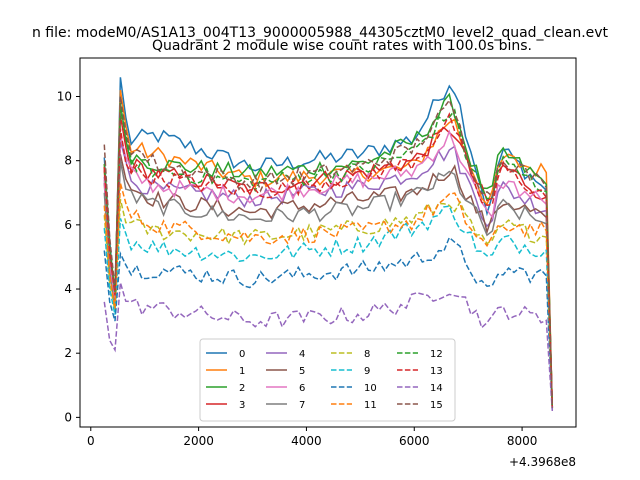 The width and height of the screenshot is (640, 480). I want to click on y-tick-label: 8, so click(68, 161).